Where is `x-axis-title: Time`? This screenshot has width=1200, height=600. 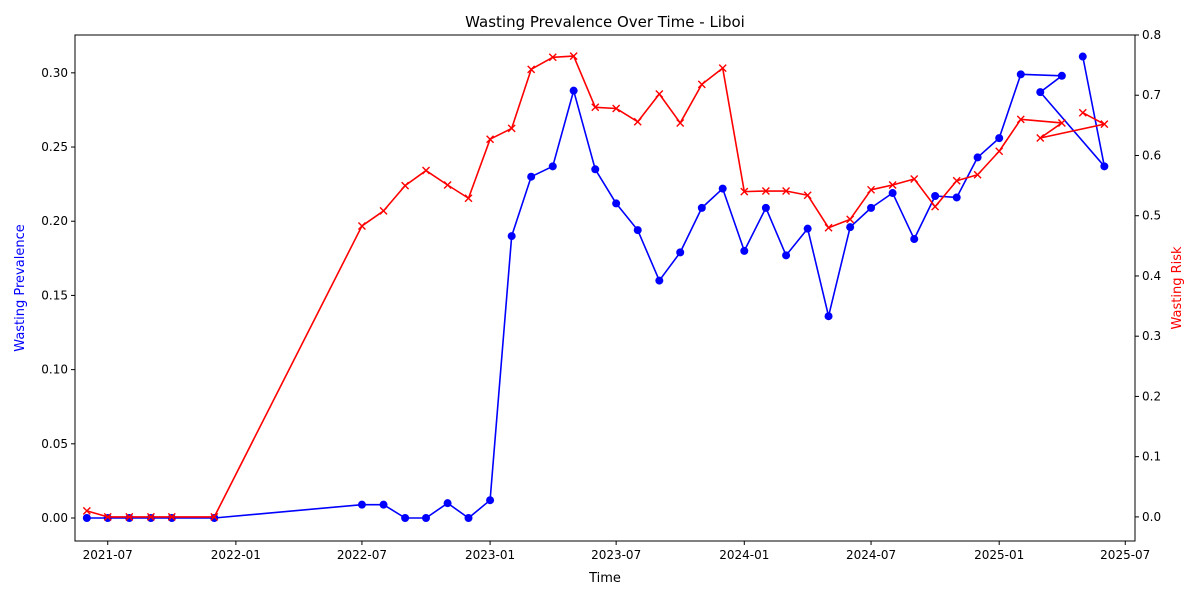 x-axis-title: Time is located at coordinates (604, 578).